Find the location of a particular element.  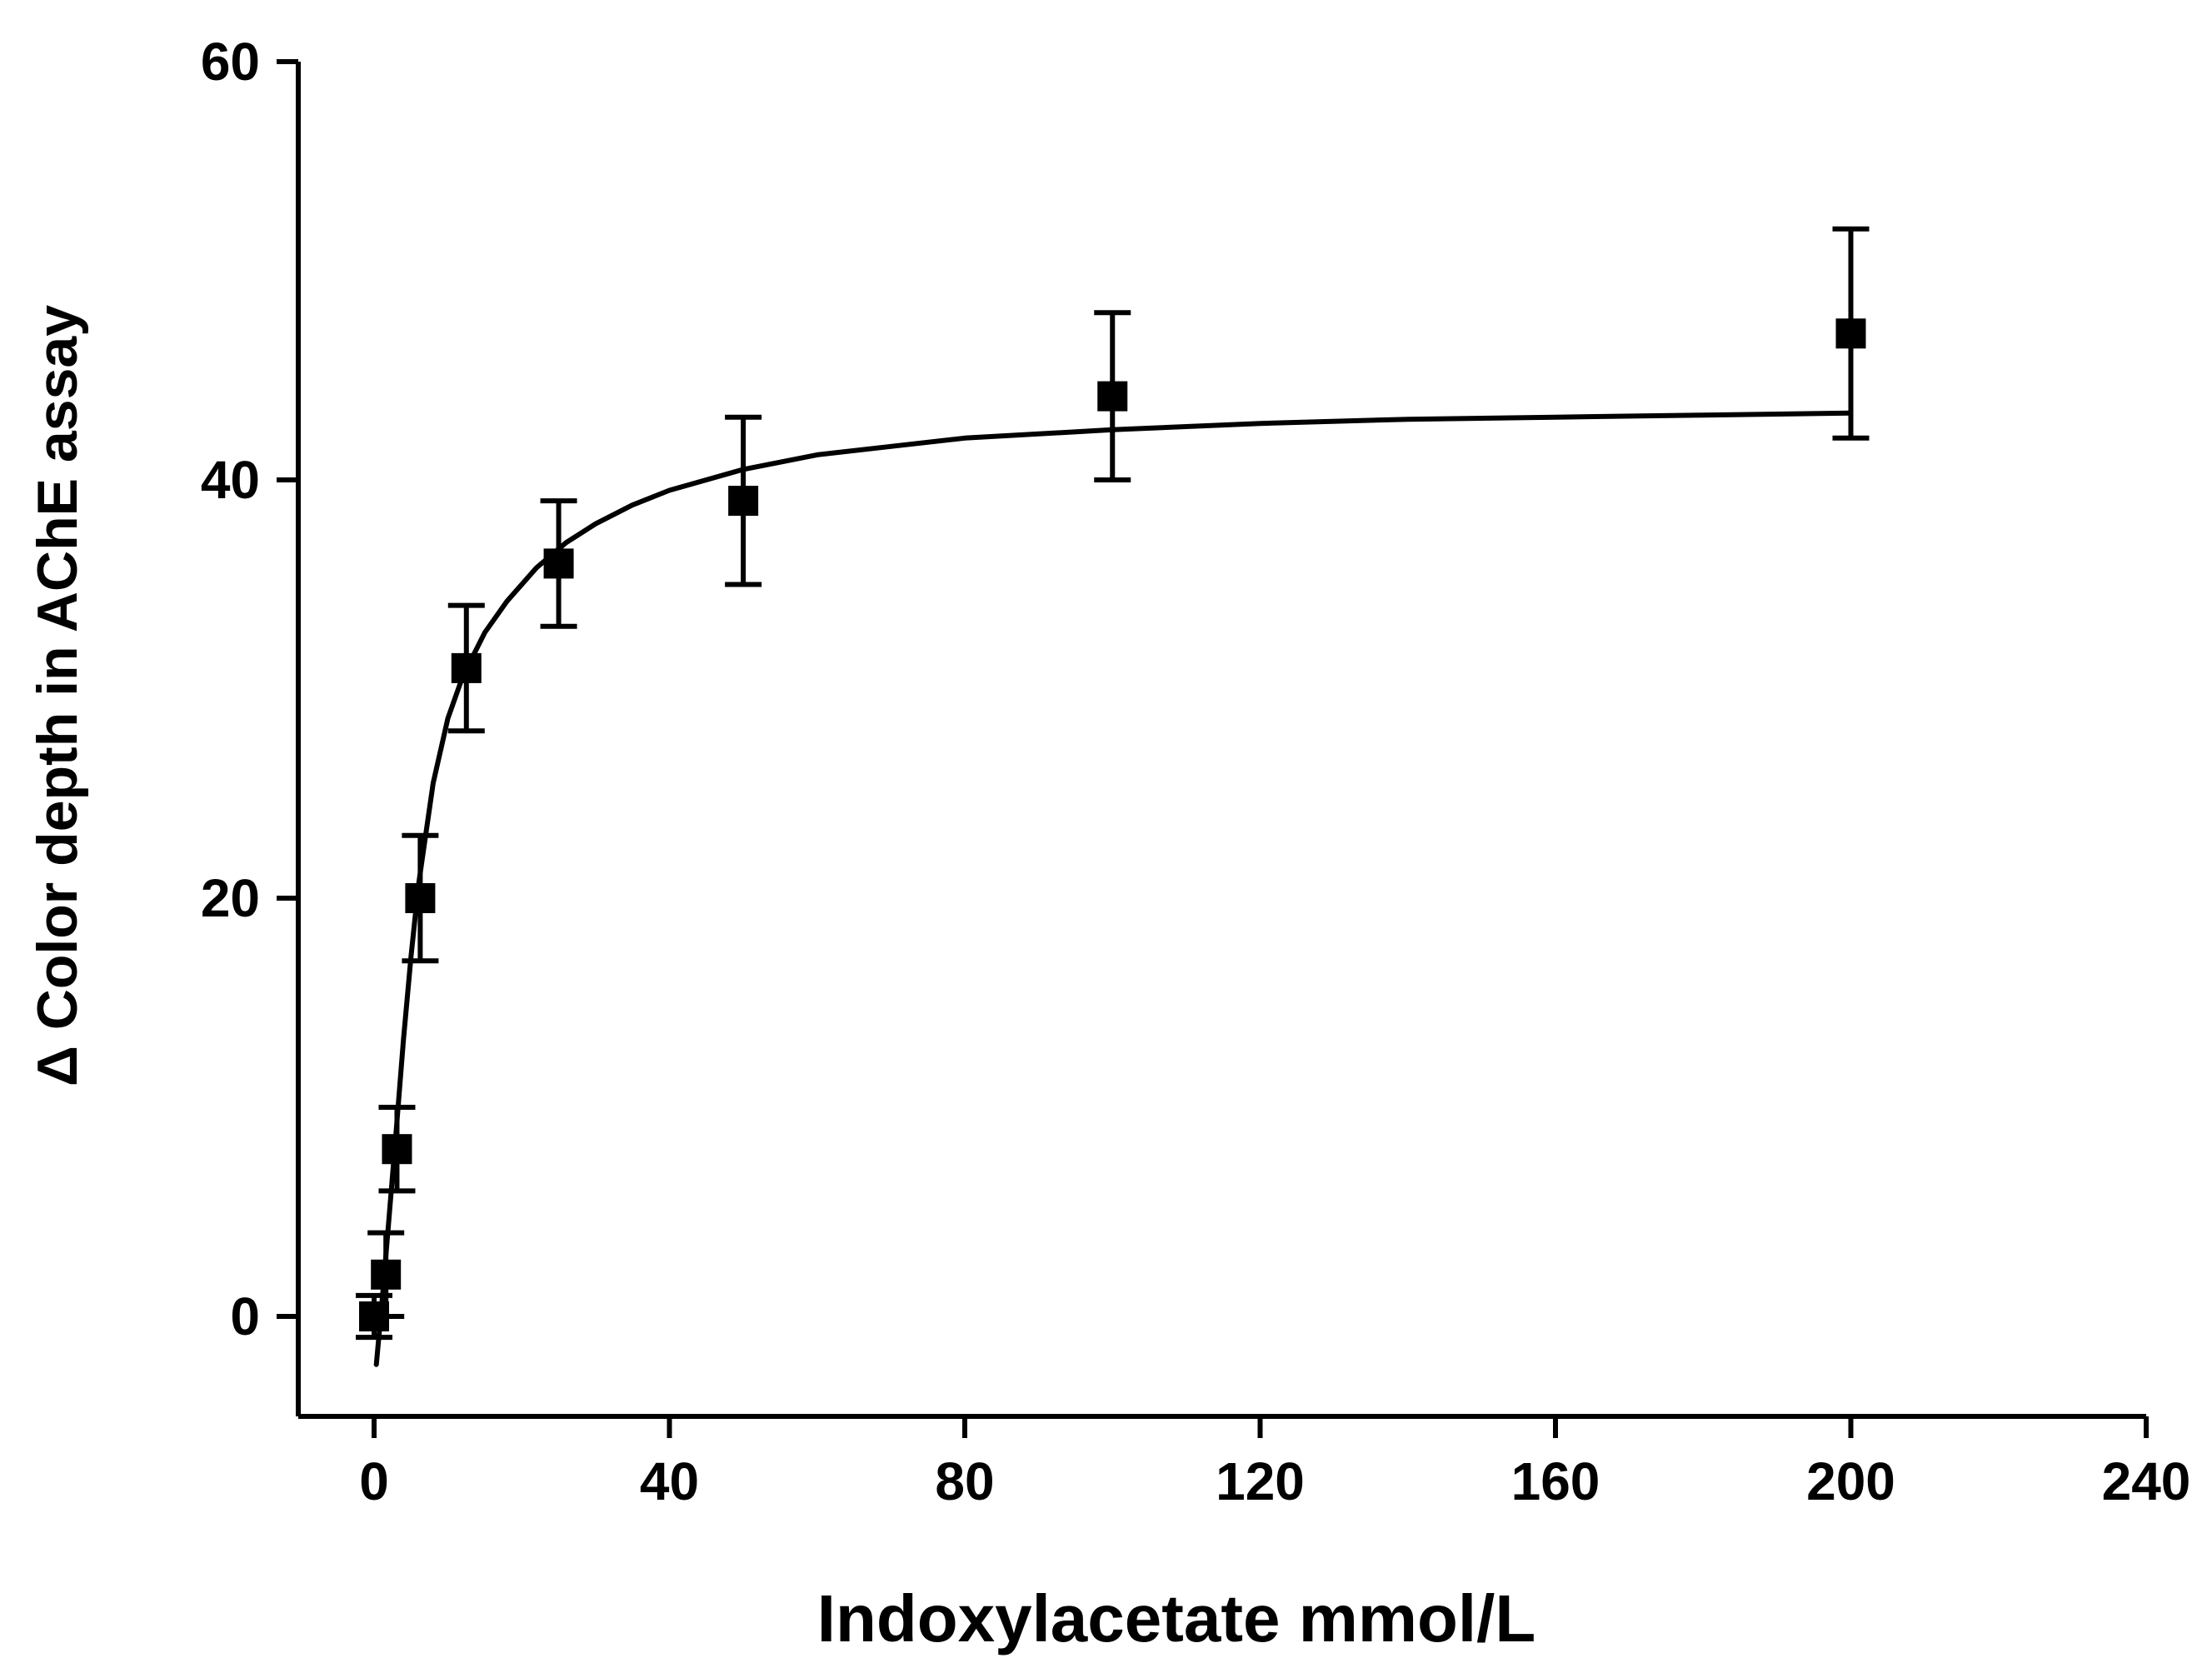

y-tick-label: 40 is located at coordinates (231, 480).